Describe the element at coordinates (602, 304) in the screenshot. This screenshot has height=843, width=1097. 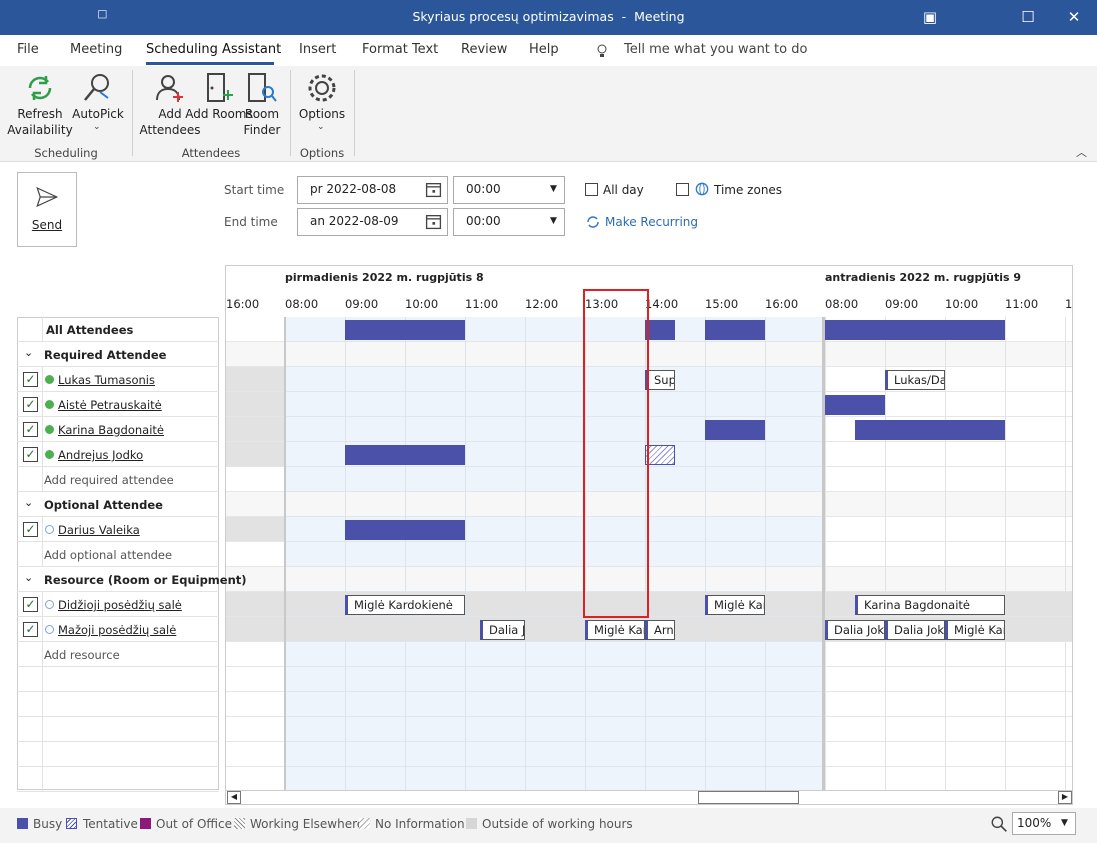
I see `hour-label: 13:00` at that location.